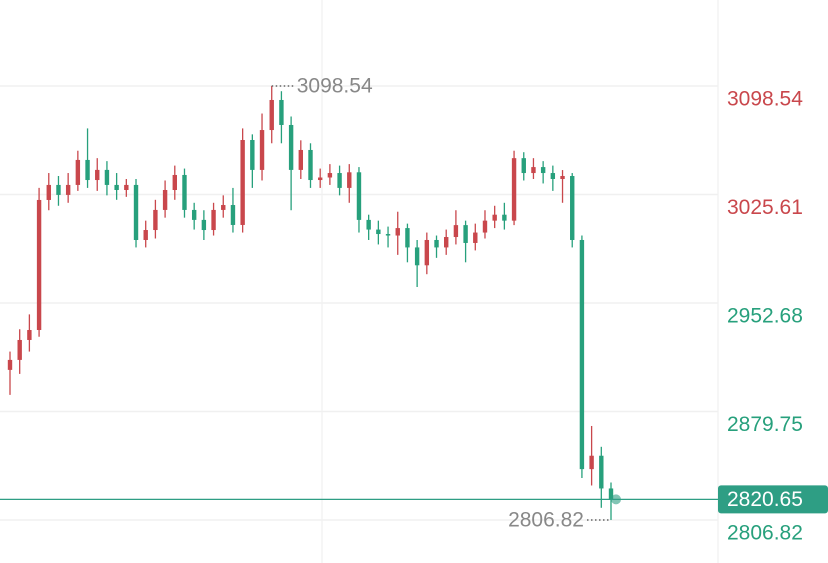 Image resolution: width=828 pixels, height=563 pixels. What do you see at coordinates (765, 207) in the screenshot?
I see `y-tick-label: 3025.61` at bounding box center [765, 207].